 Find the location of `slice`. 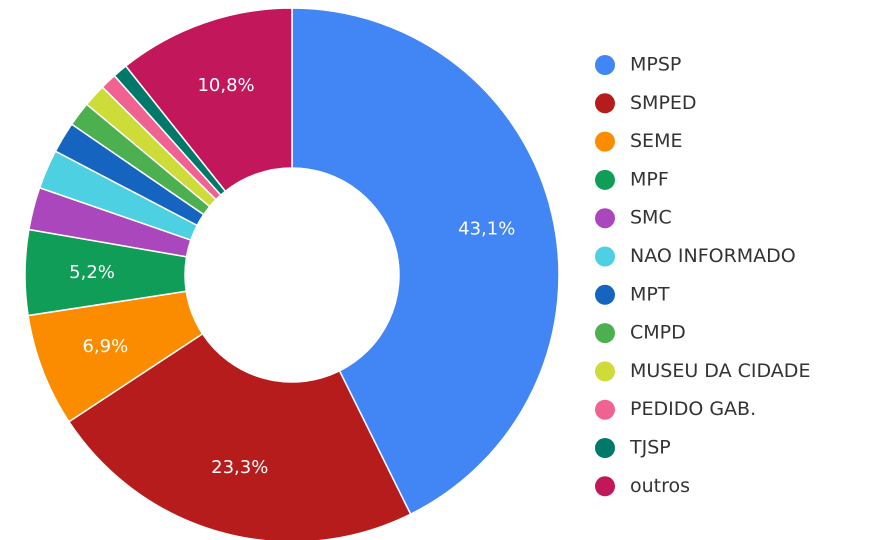

slice is located at coordinates (208, 100).